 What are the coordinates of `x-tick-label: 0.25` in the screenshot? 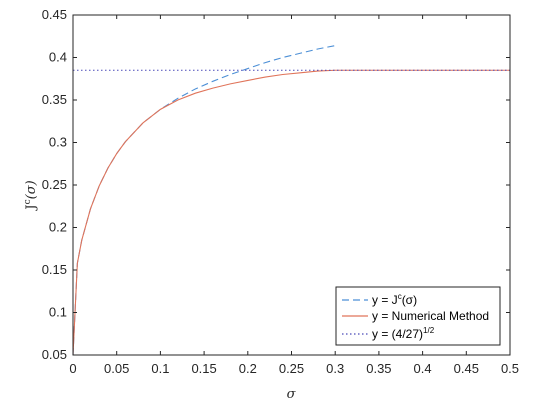 It's located at (291, 368).